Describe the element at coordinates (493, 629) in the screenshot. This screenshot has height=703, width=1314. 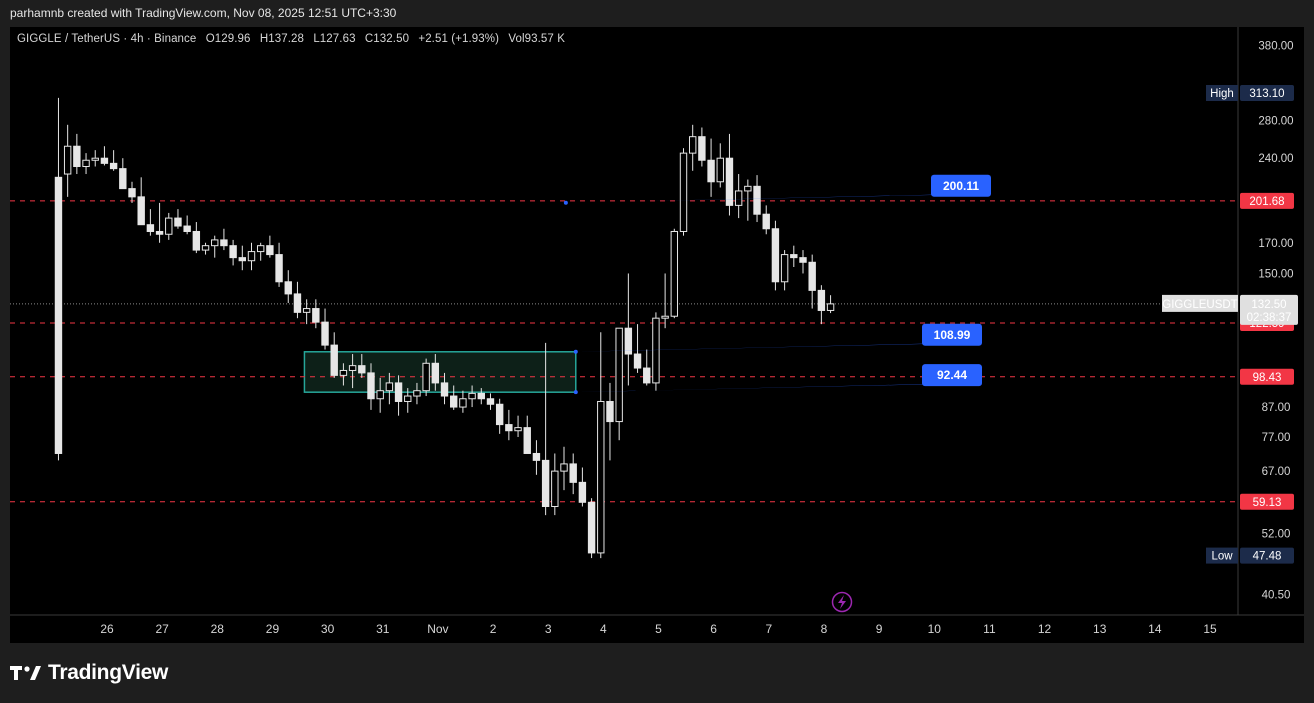
I see `x-tick-label: 2` at that location.